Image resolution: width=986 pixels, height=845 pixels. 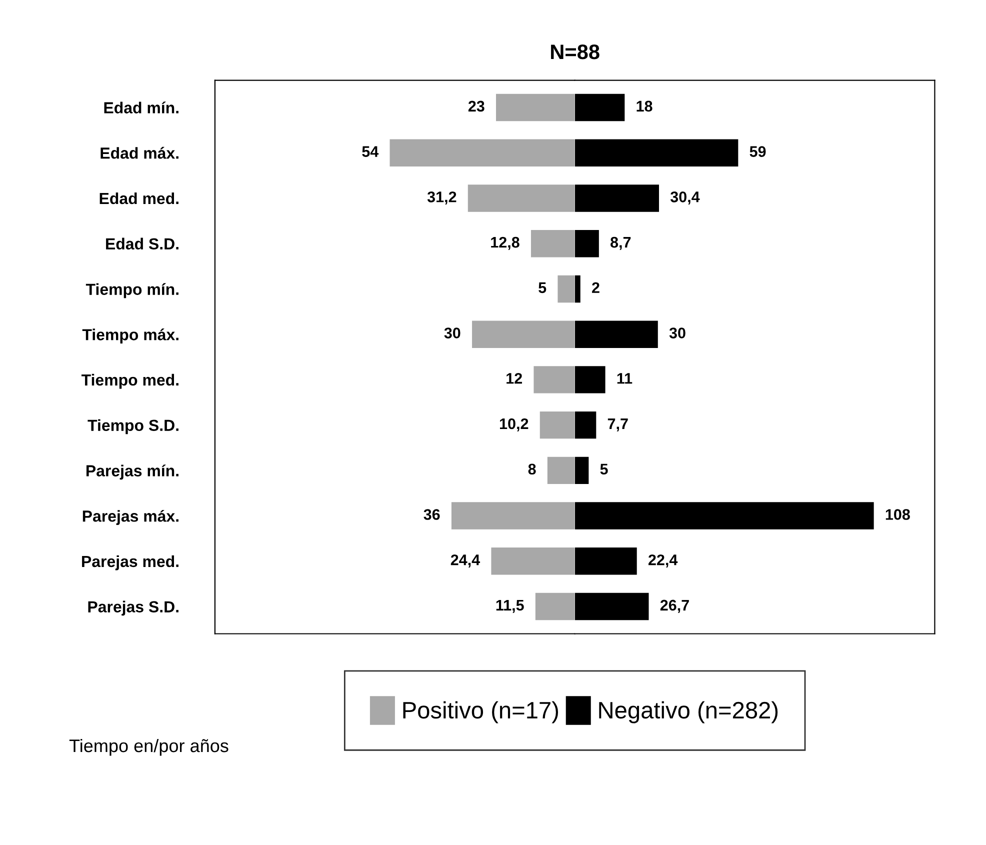 I want to click on data-label: 22,4, so click(x=663, y=561).